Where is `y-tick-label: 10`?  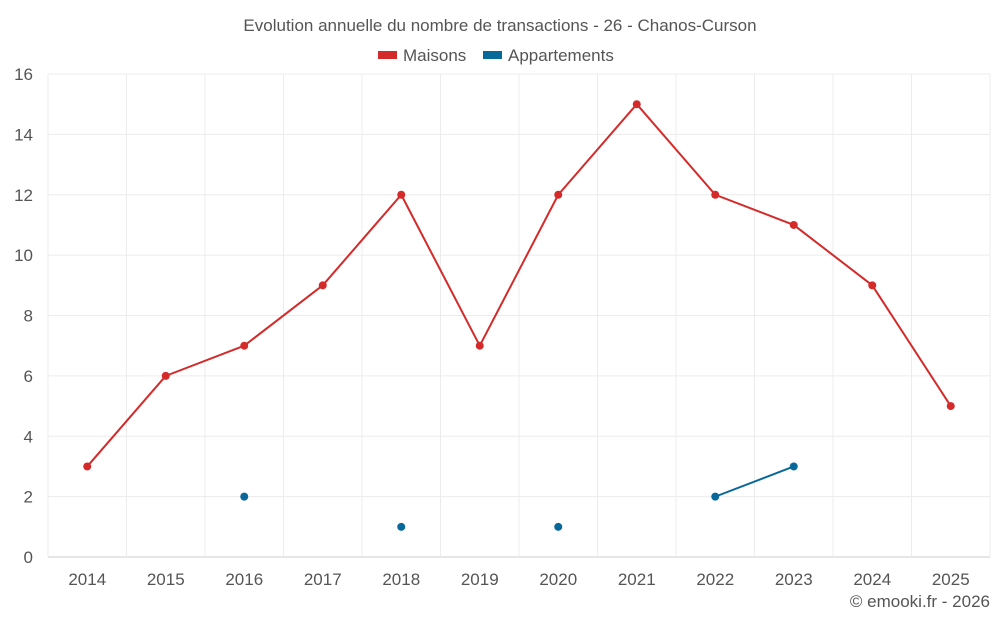 y-tick-label: 10 is located at coordinates (23, 255).